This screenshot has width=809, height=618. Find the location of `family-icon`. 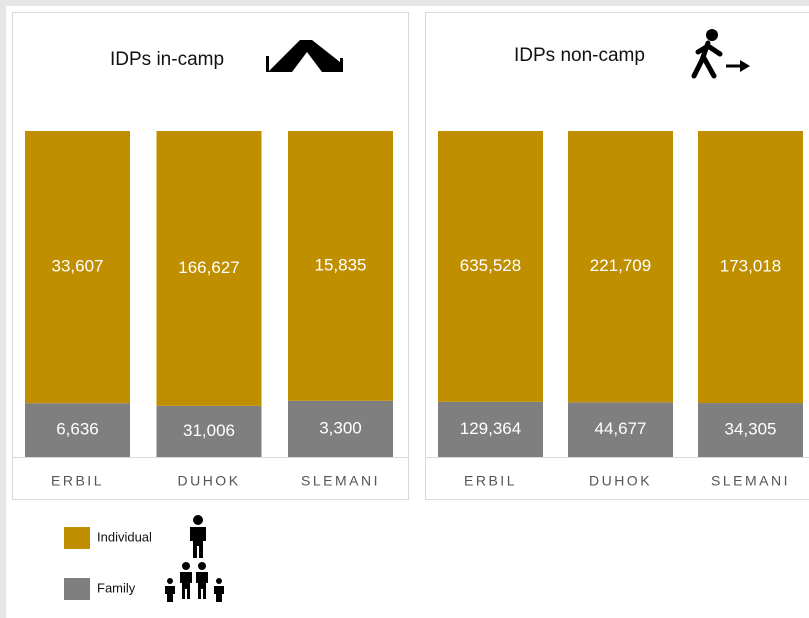

family-icon is located at coordinates (194, 582).